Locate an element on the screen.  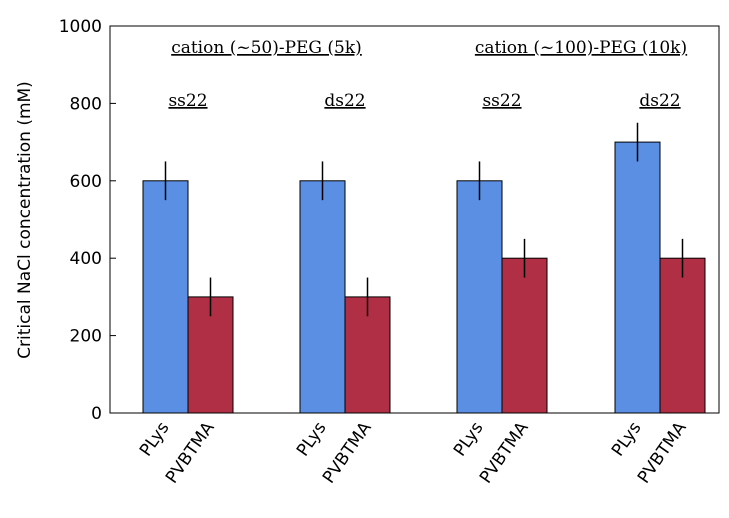
annotation: cation (~50)-PEG (5k) is located at coordinates (266, 48).